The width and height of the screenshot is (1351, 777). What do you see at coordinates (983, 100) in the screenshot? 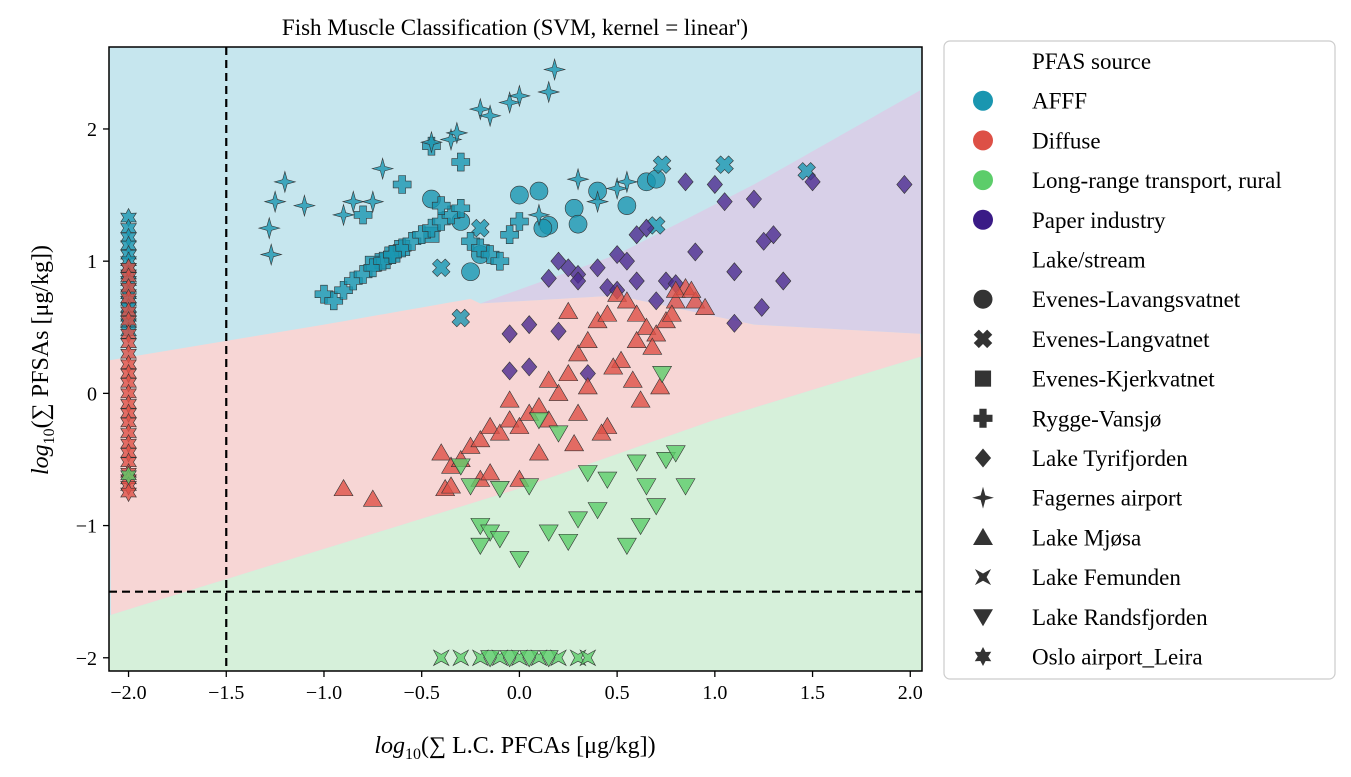
I see `legend-marker-afff` at bounding box center [983, 100].